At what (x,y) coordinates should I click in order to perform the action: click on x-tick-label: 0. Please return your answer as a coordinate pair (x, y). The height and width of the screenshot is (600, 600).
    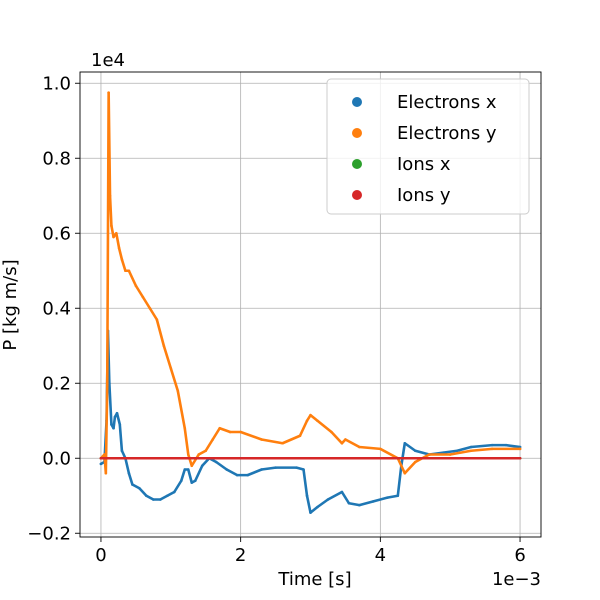
    Looking at the image, I should click on (100, 555).